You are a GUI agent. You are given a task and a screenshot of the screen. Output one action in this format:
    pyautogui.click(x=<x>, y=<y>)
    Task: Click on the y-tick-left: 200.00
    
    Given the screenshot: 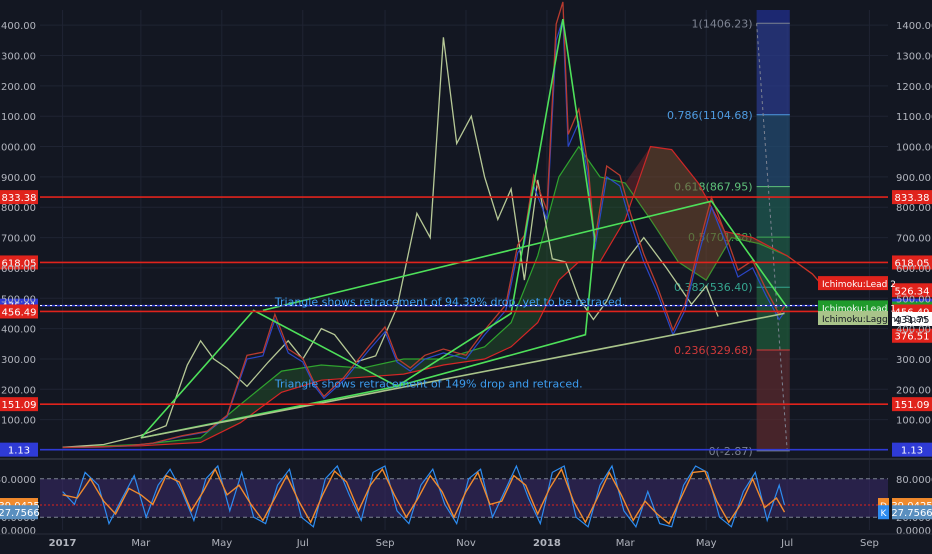 What is the action you would take?
    pyautogui.click(x=18, y=390)
    